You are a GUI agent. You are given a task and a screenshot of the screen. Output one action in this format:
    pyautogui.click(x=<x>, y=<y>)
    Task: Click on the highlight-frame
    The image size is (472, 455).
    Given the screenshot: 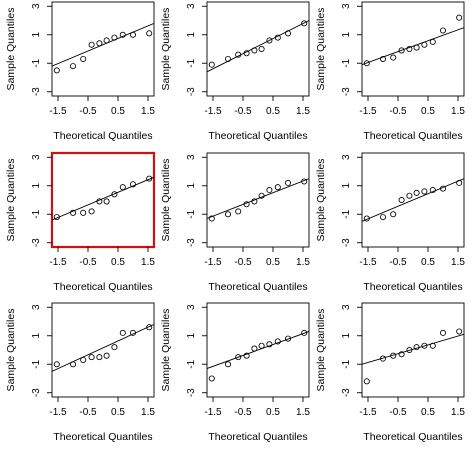 What is the action you would take?
    pyautogui.click(x=103, y=200)
    